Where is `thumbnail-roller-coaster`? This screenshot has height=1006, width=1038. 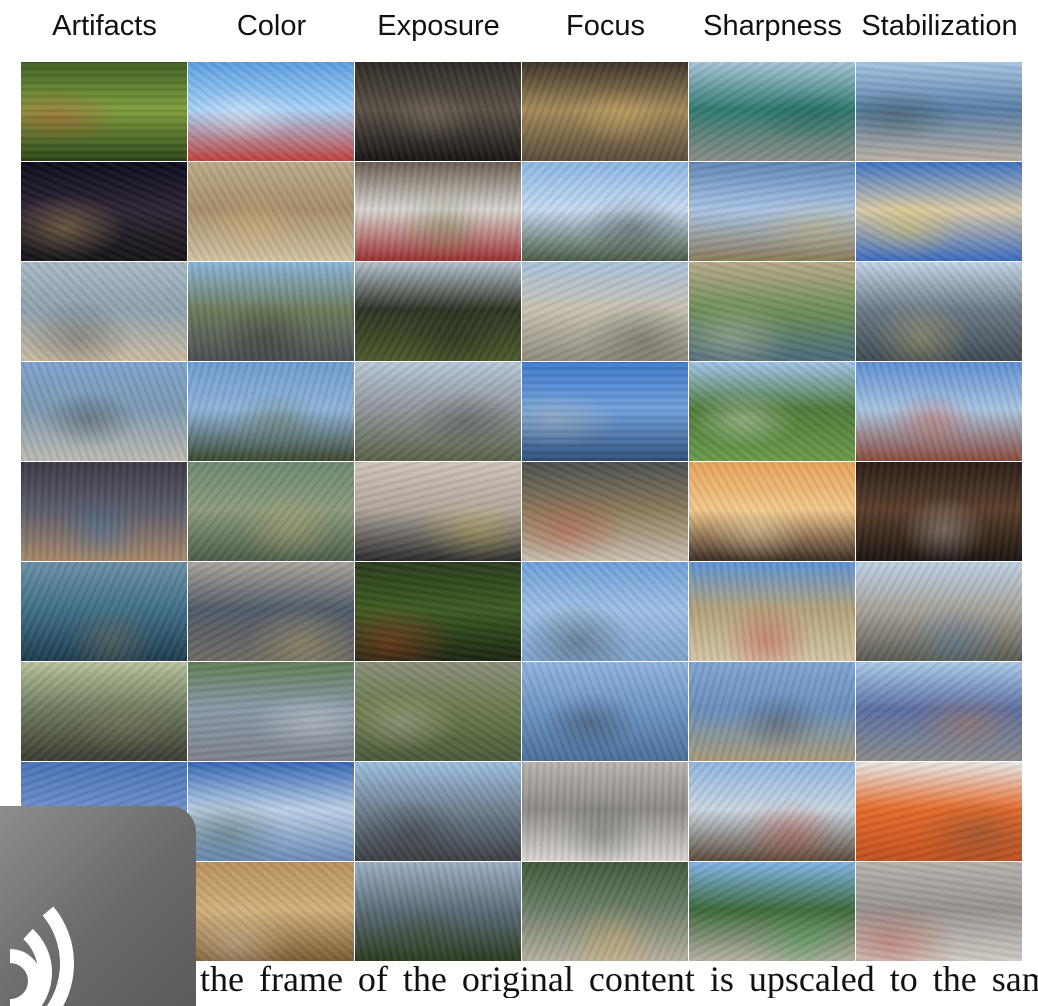 thumbnail-roller-coaster is located at coordinates (772, 811).